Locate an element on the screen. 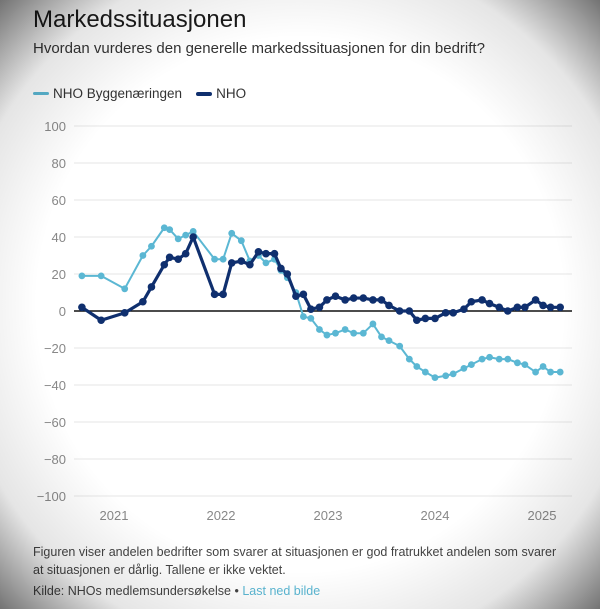 This screenshot has height=609, width=600. y-tick-label: 40 is located at coordinates (59, 237).